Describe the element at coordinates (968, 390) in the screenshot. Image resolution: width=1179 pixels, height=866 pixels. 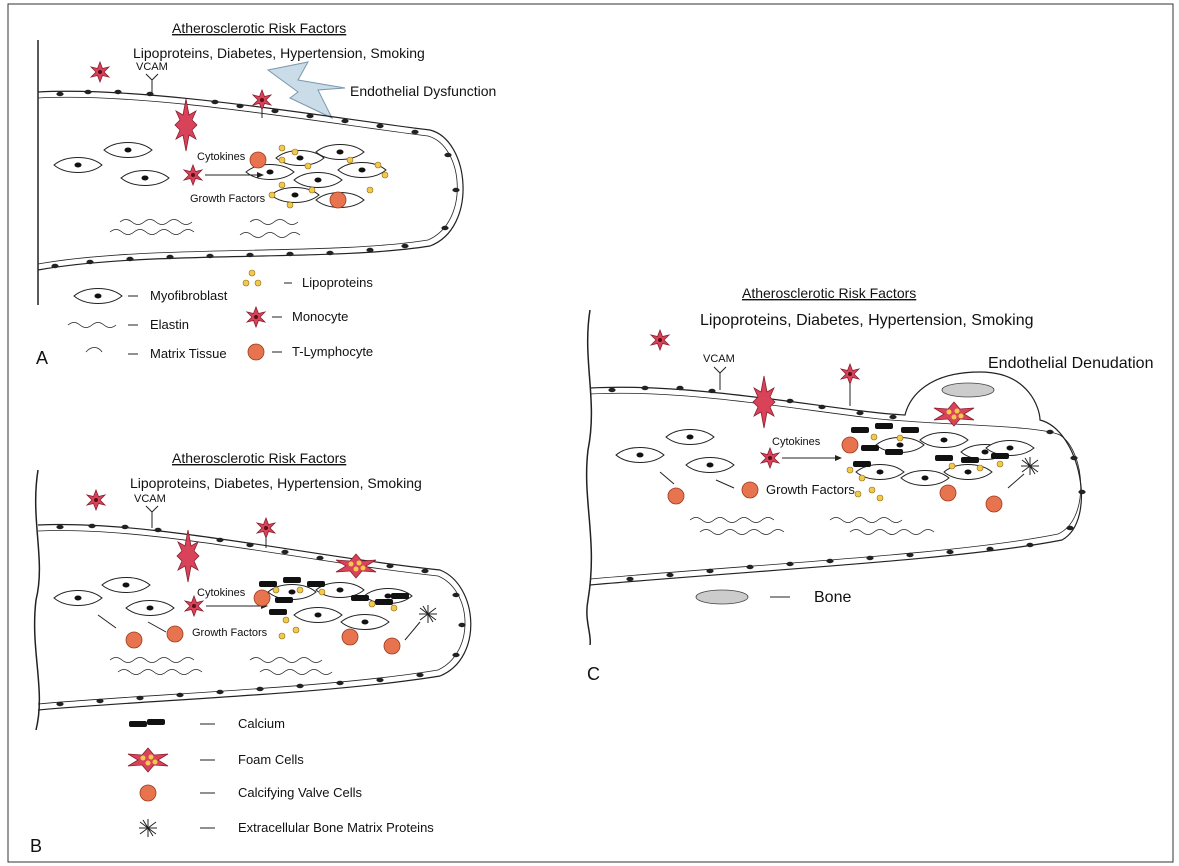
I see `panel-c-bone-nodule` at that location.